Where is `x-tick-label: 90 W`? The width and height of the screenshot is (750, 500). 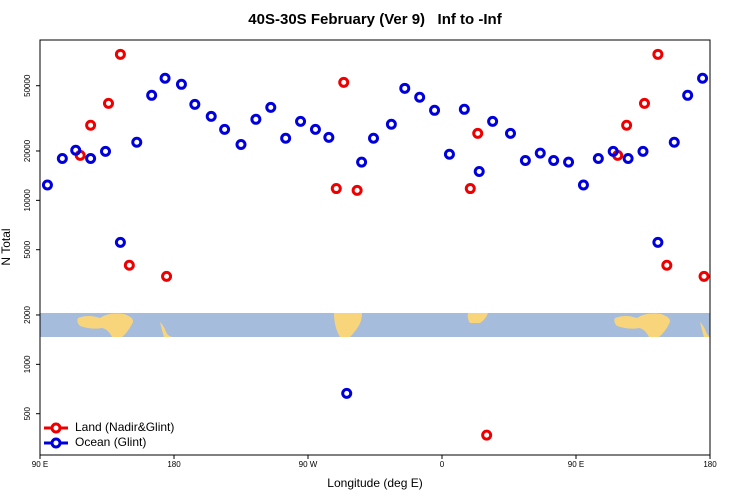 x-tick-label: 90 W is located at coordinates (308, 464).